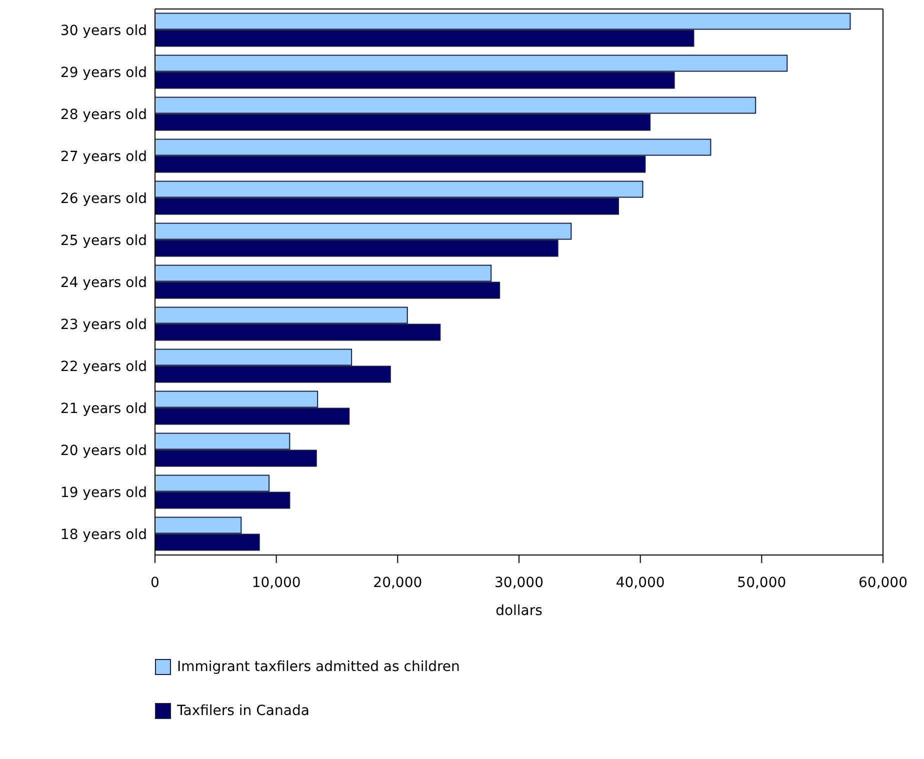 This screenshot has width=924, height=759. Describe the element at coordinates (155, 582) in the screenshot. I see `x-tick-label: 0` at that location.